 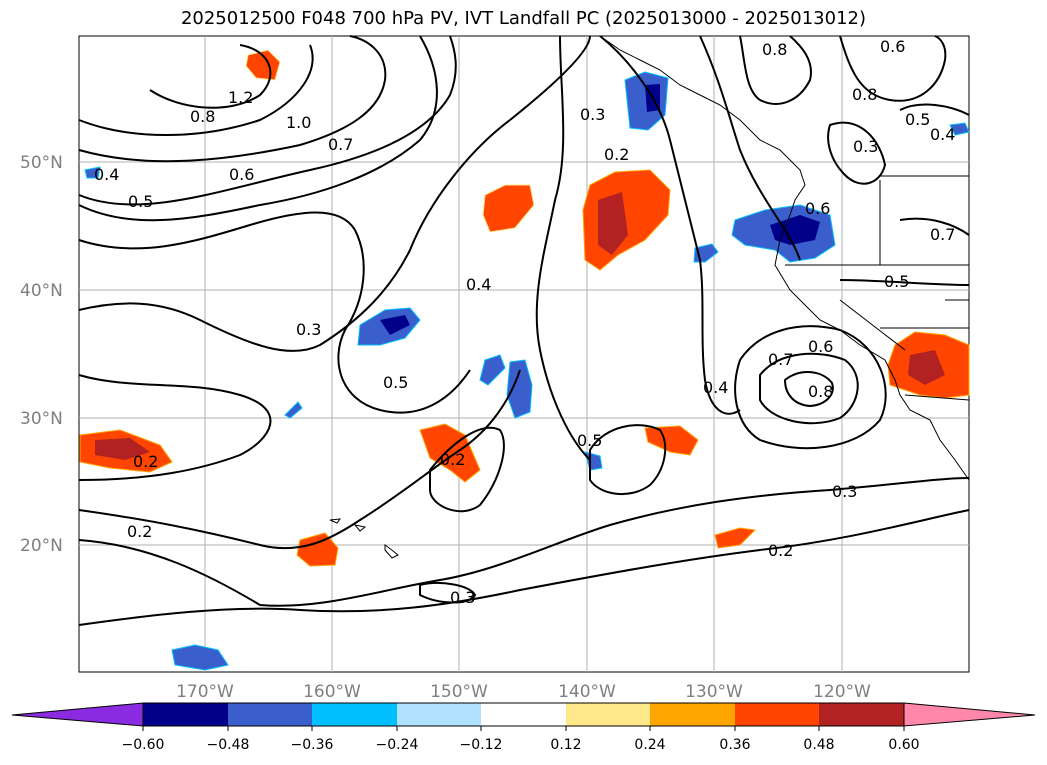 I want to click on colorbar-tick-label: 0.12, so click(x=565, y=745).